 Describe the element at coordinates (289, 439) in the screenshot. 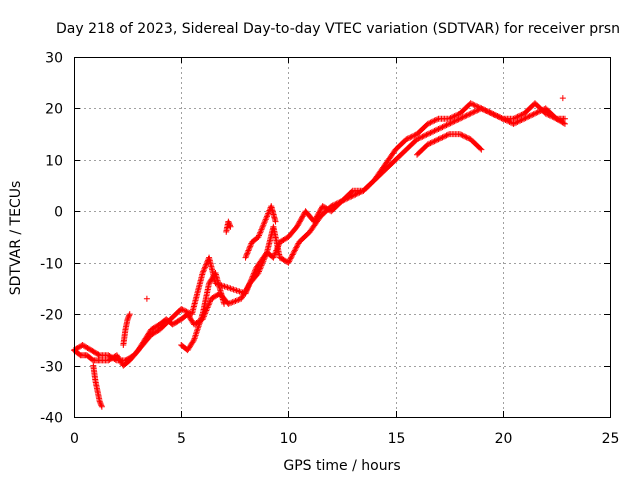

I see `x-tick-label: 10` at that location.